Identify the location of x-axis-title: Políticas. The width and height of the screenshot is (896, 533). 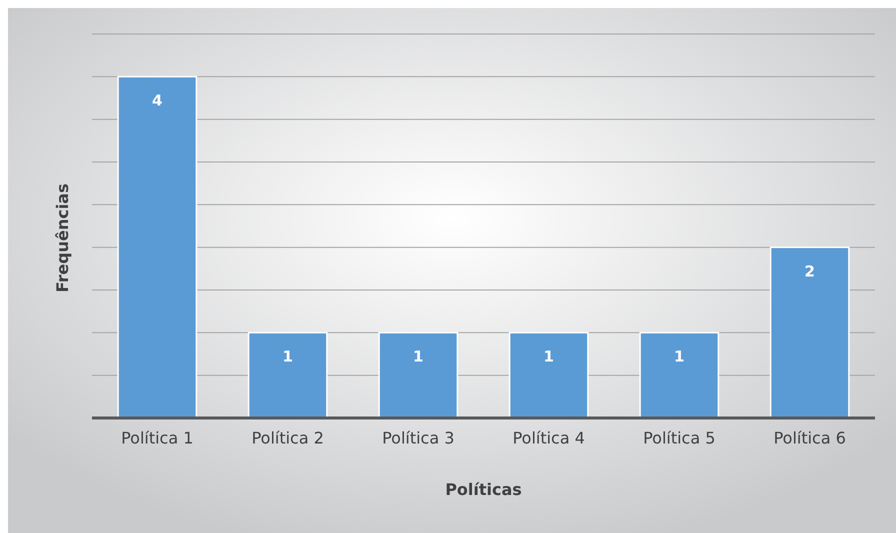
(483, 489).